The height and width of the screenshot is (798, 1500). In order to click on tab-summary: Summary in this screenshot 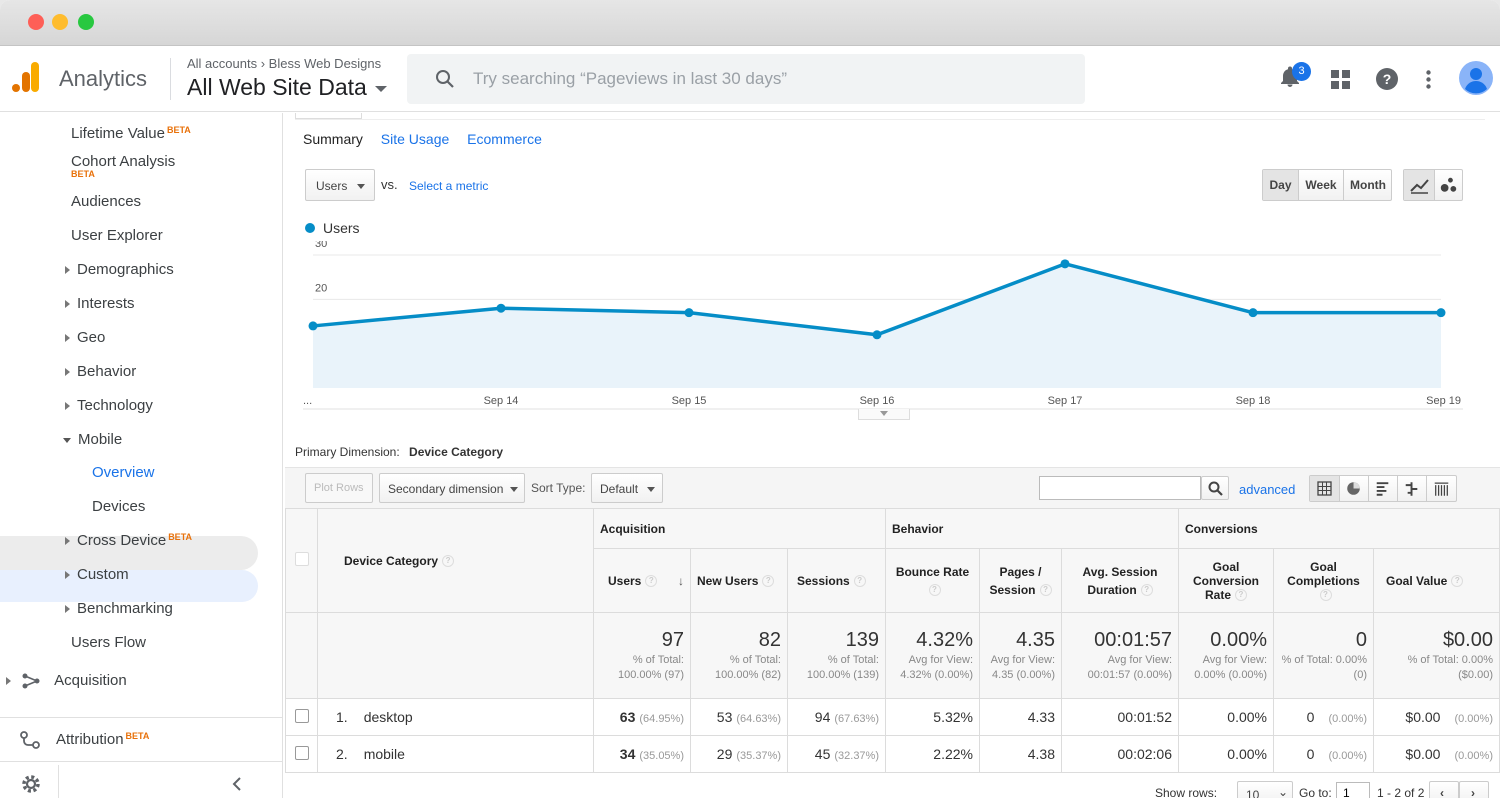, I will do `click(333, 139)`.